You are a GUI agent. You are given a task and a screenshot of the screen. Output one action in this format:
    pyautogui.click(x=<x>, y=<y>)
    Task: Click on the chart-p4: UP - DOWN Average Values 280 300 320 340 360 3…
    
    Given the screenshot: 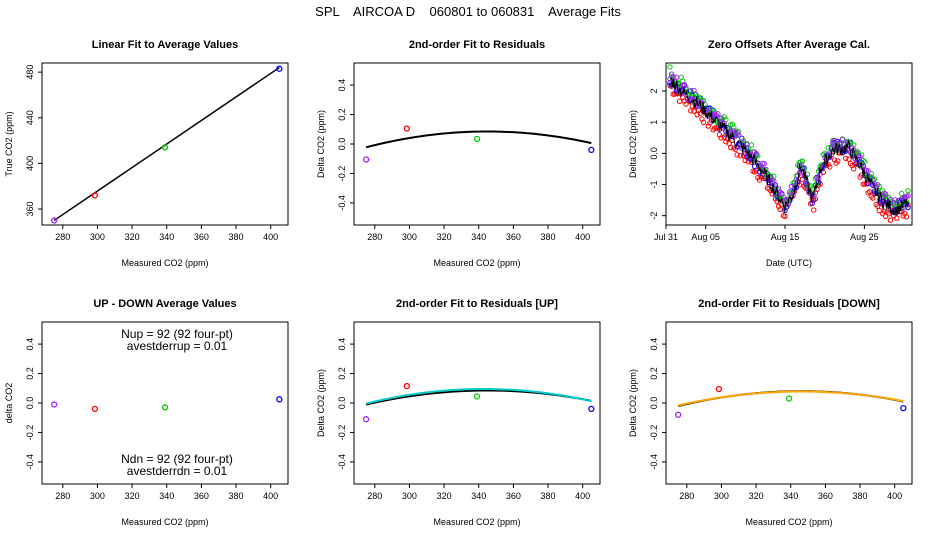 What is the action you would take?
    pyautogui.click(x=146, y=412)
    